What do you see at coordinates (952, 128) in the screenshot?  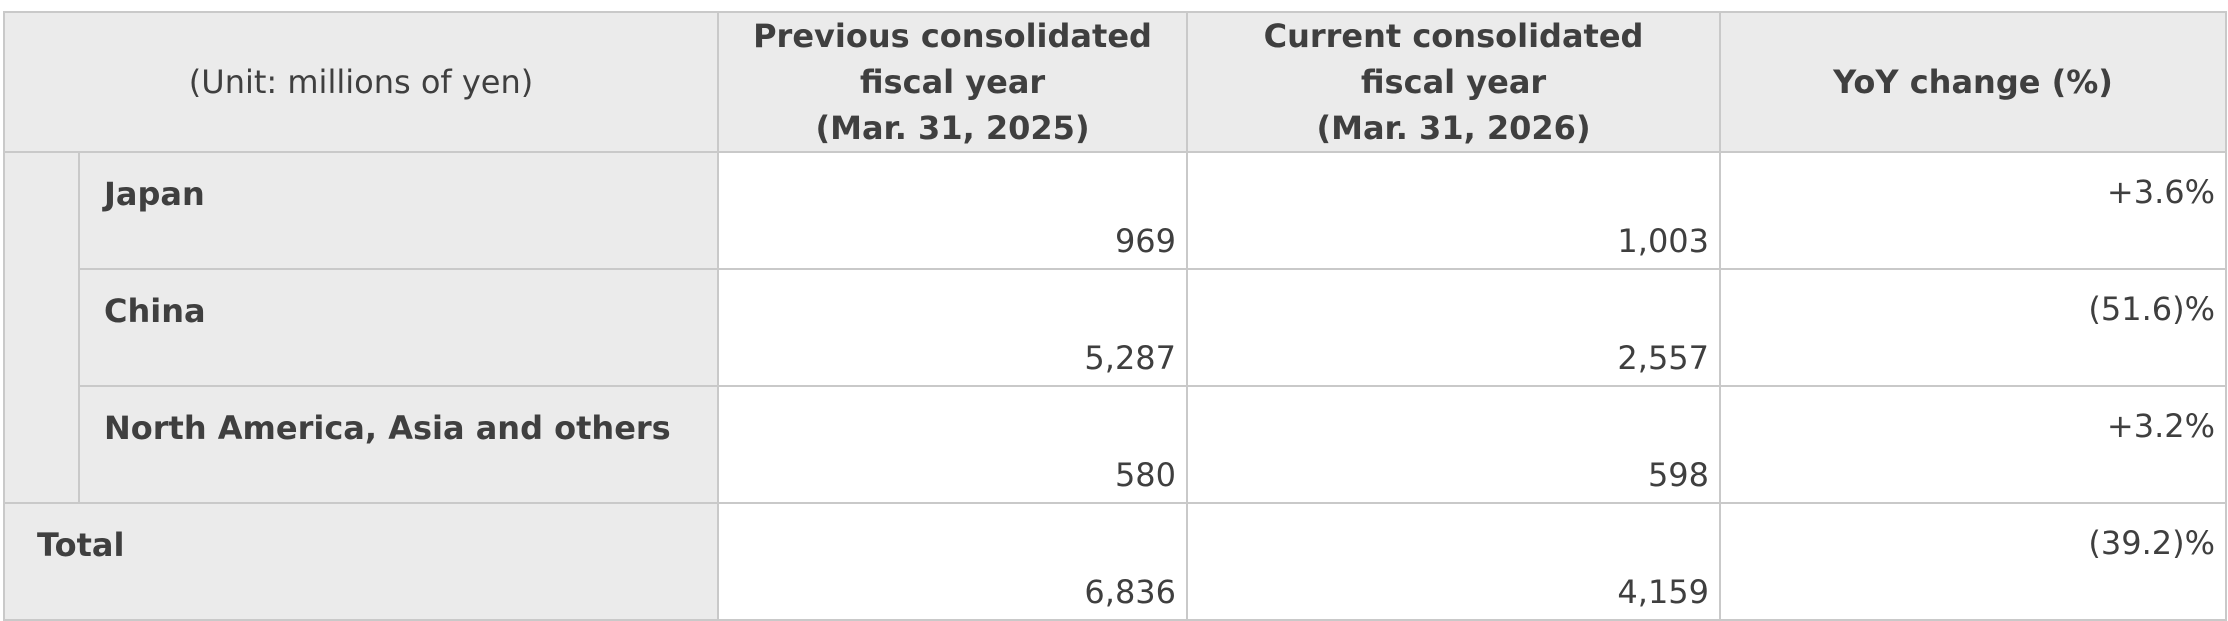 I see `header-line: (Mar. 31, 2025)` at bounding box center [952, 128].